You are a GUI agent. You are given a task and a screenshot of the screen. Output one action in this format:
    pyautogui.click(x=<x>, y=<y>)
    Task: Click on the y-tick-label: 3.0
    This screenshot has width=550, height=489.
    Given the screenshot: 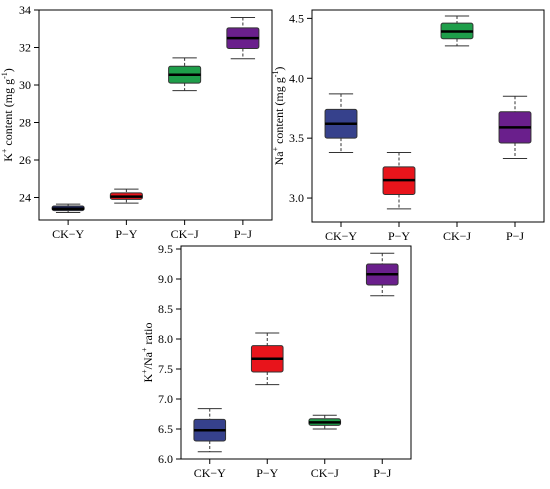 What is the action you would take?
    pyautogui.click(x=296, y=198)
    